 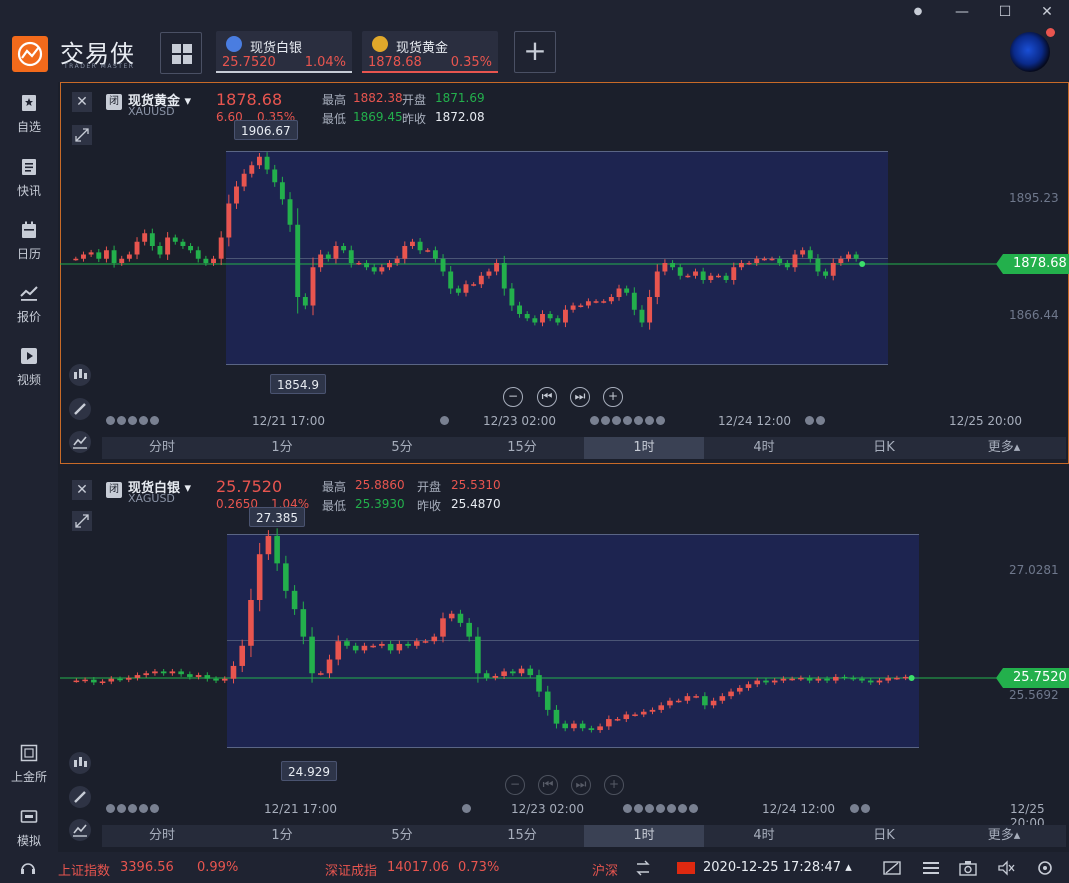 What do you see at coordinates (29, 467) in the screenshot?
I see `sidebar: 自选 快讯 日历 报价 视频 上金所 模拟` at bounding box center [29, 467].